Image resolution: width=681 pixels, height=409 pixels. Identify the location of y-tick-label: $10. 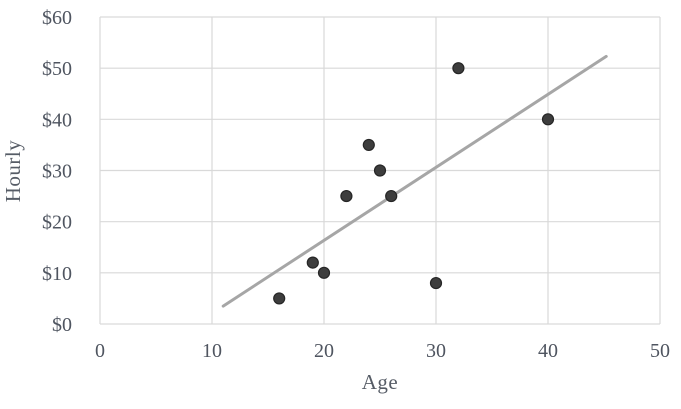
(57, 274).